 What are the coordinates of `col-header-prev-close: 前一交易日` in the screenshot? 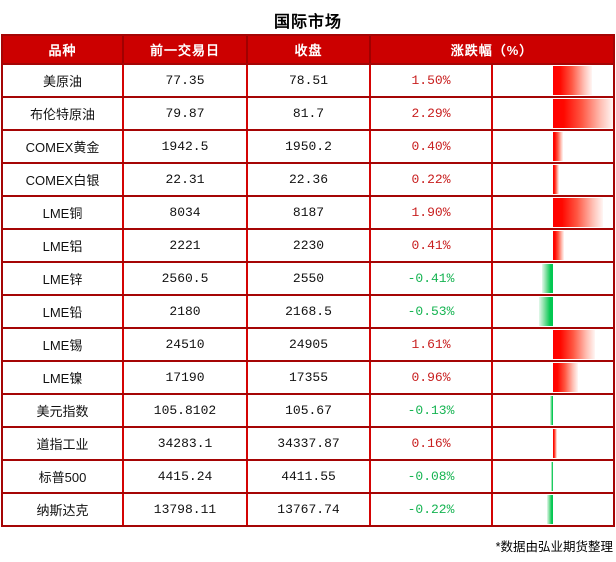 It's located at (186, 49).